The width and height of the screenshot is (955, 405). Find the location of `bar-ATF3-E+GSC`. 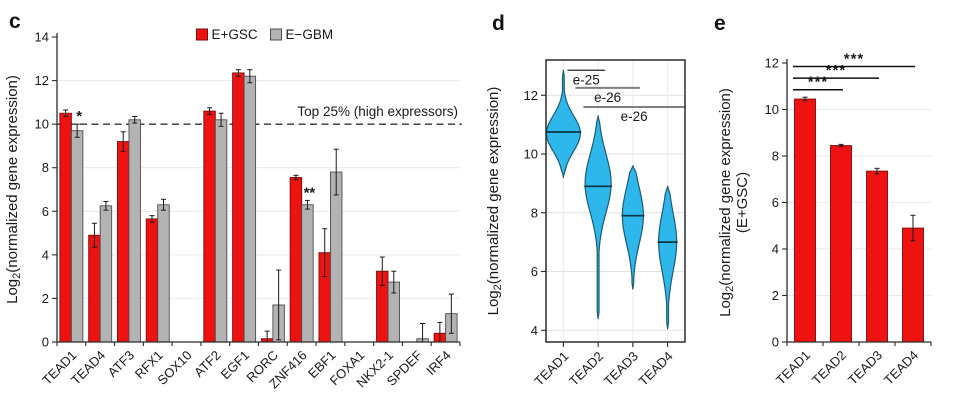

bar-ATF3-E+GSC is located at coordinates (123, 242).